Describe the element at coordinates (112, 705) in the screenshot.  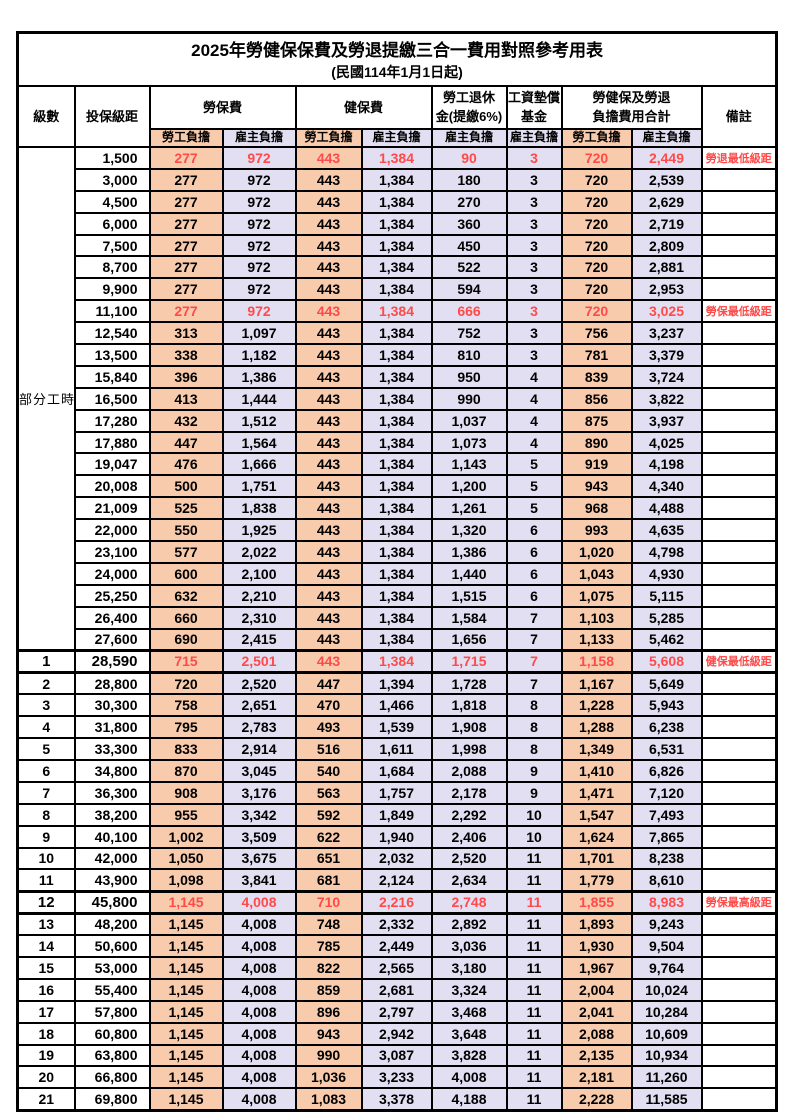
I see `bracket-cell: 30,300` at that location.